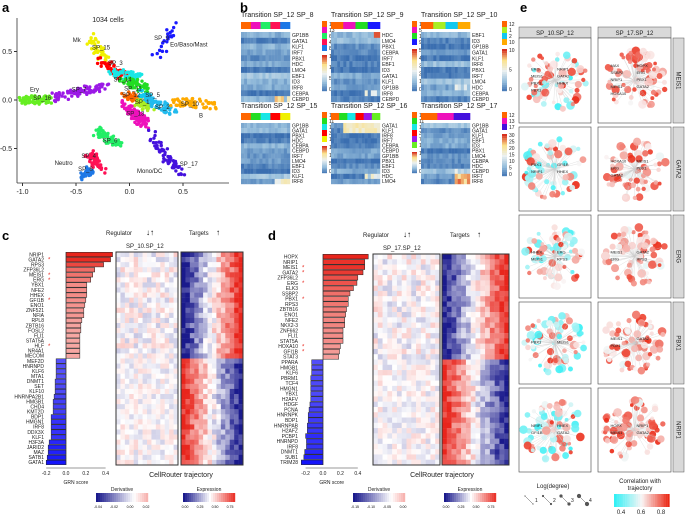 The image size is (685, 516). Describe the element at coordinates (188, 497) in the screenshot. I see `expression-scale-step` at that location.